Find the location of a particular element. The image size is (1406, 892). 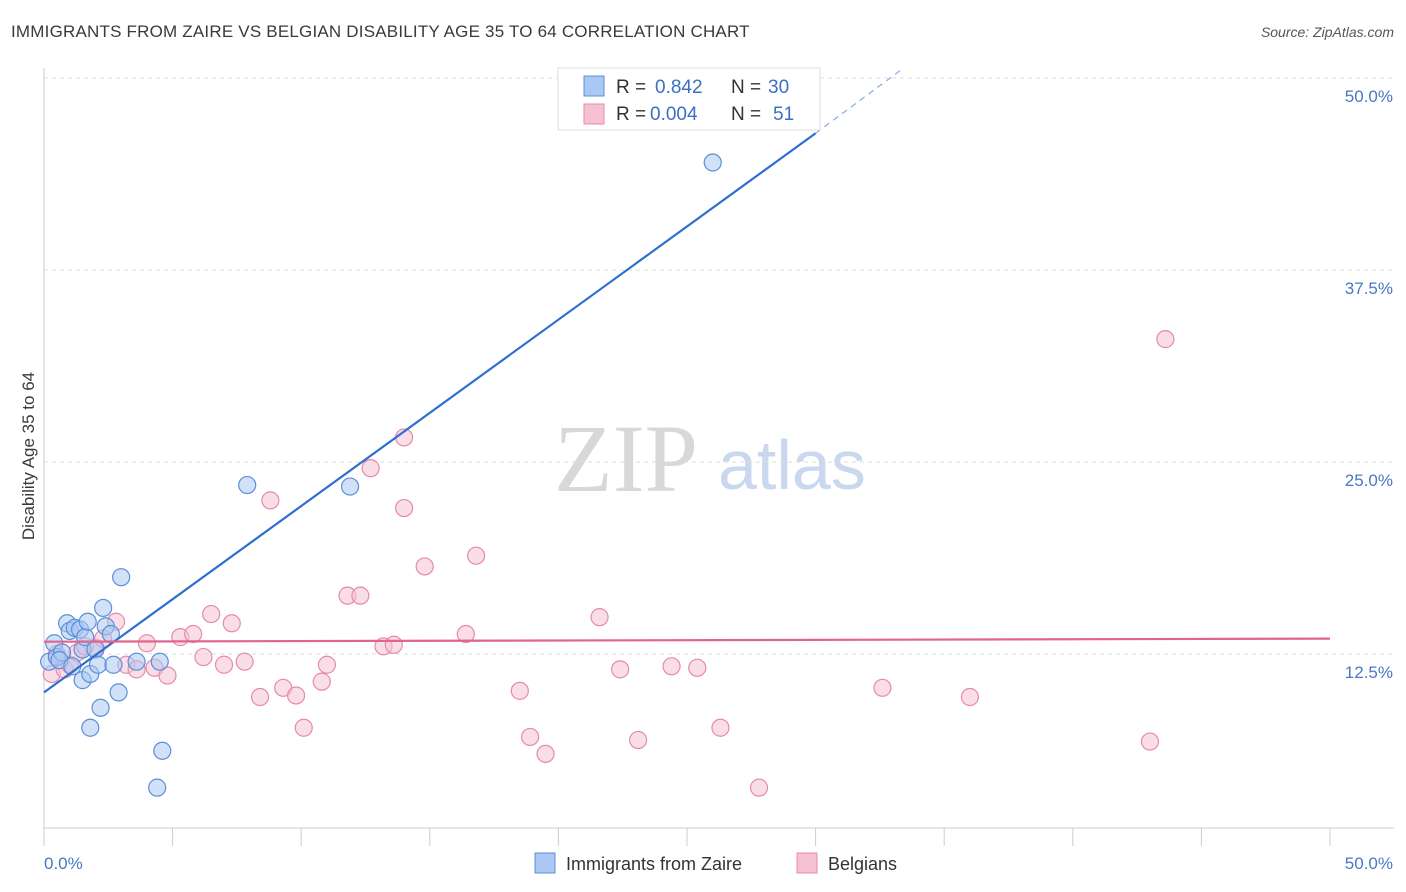

legend-swatch-zaire is located at coordinates (594, 86).